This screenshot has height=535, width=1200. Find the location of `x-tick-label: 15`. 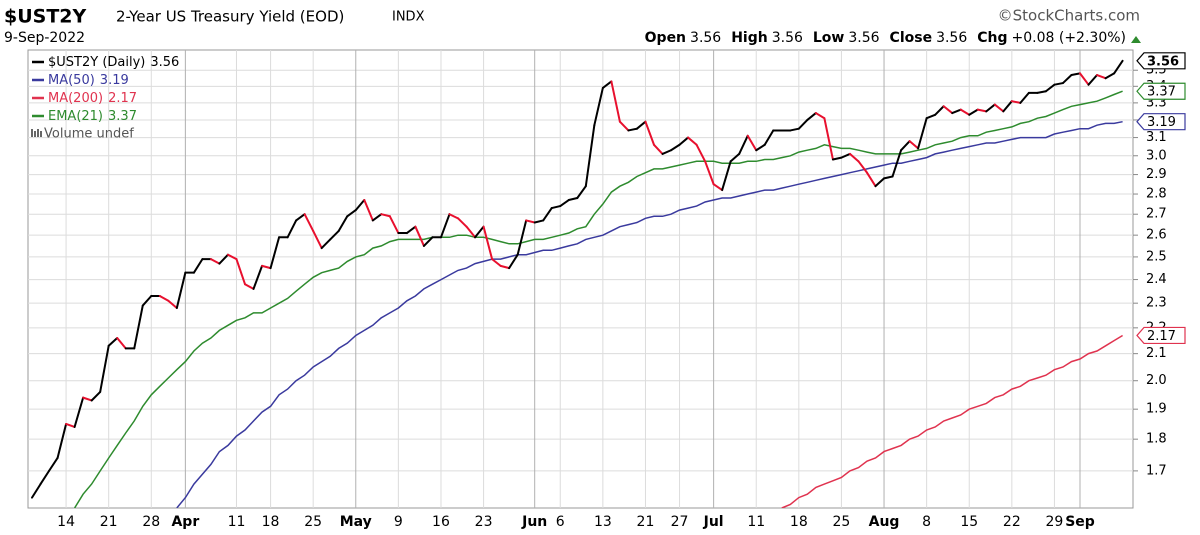

x-tick-label: 15 is located at coordinates (969, 522).